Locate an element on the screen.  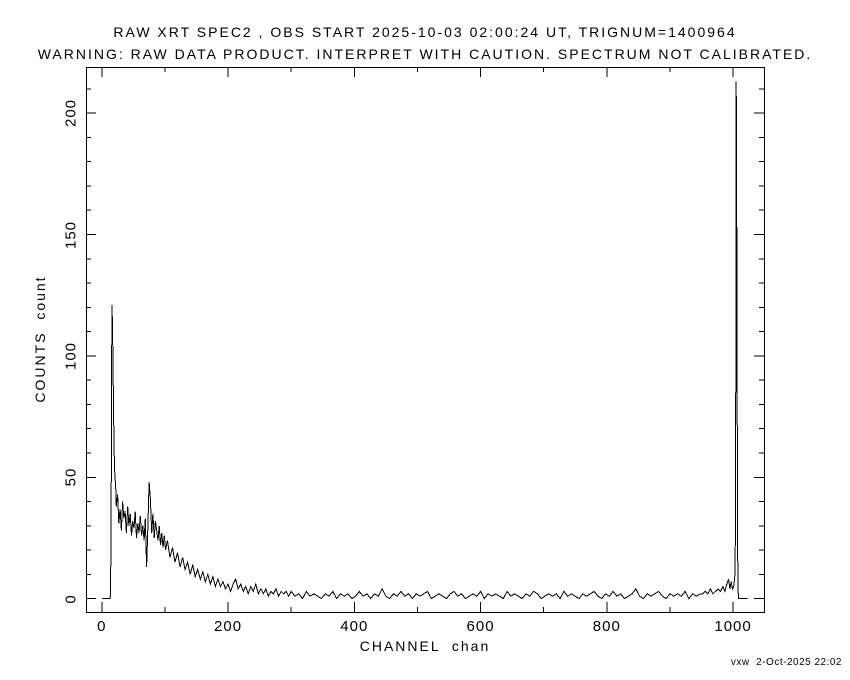
y-tick-label: 150 is located at coordinates (71, 234).